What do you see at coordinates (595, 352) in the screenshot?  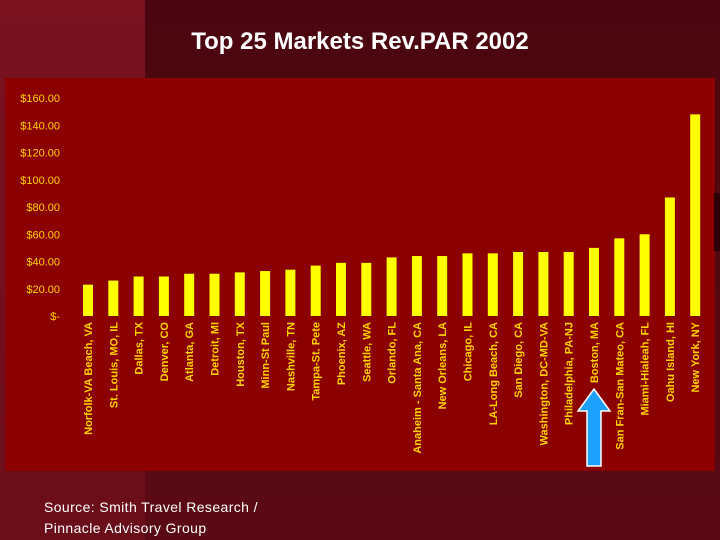 I see `x-tick-label: Boston, MA` at bounding box center [595, 352].